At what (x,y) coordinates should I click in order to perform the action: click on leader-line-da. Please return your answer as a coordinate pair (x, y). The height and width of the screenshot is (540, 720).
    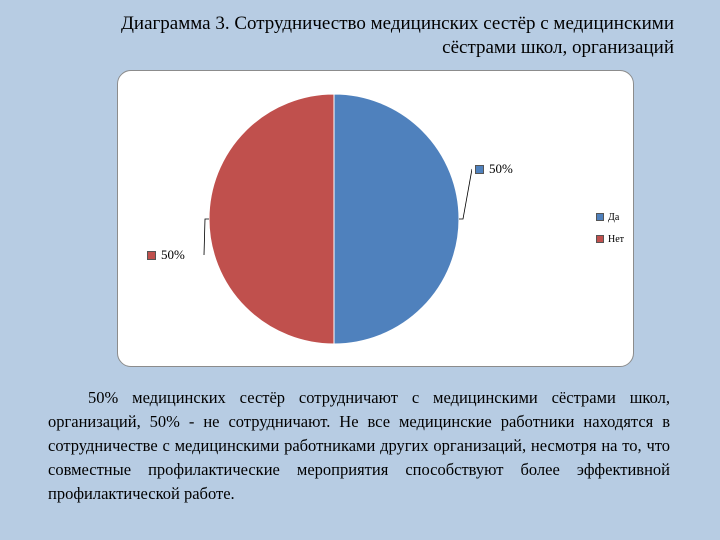
    Looking at the image, I should click on (466, 194).